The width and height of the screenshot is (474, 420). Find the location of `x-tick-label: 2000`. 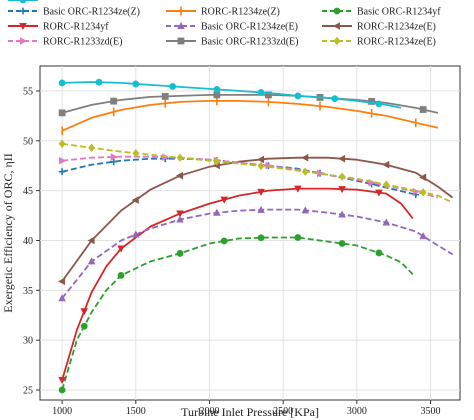

x-tick-label: 2000 is located at coordinates (209, 411).